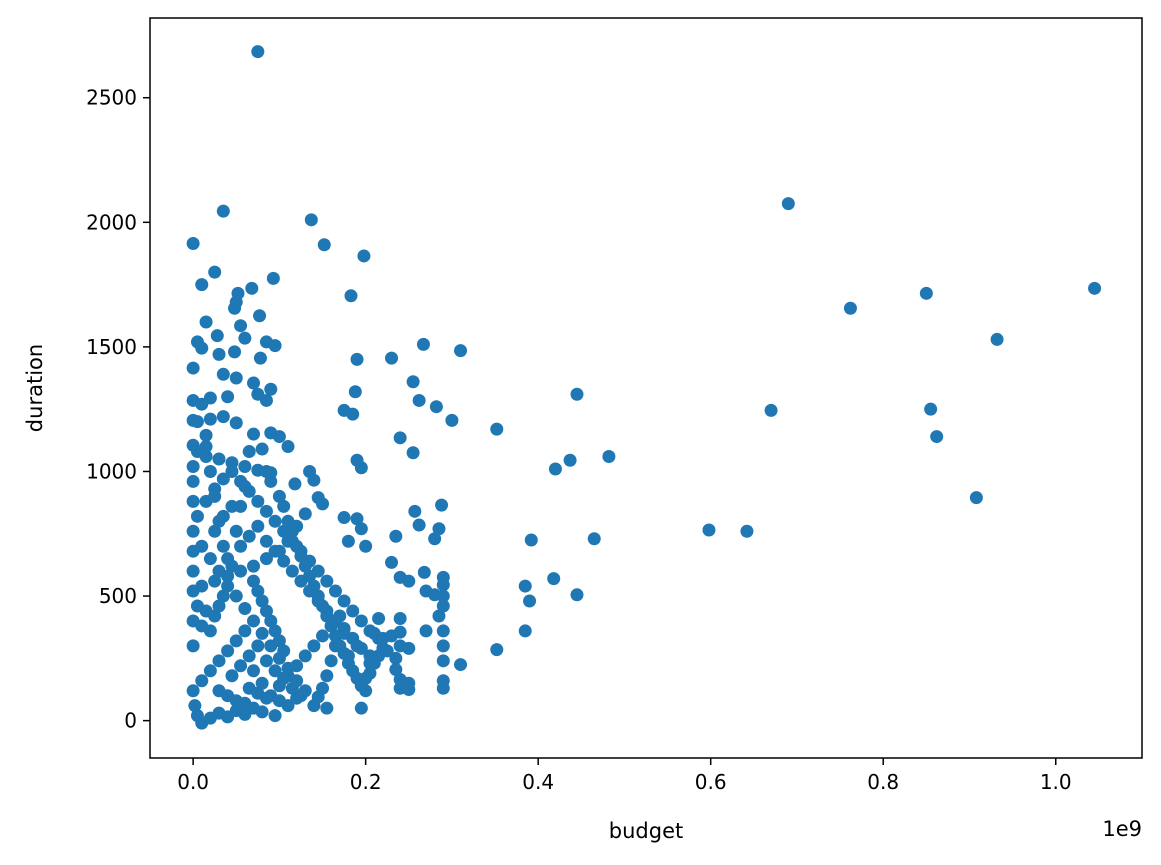 The image size is (1161, 865). What do you see at coordinates (646, 831) in the screenshot?
I see `x-axis-label: budget` at bounding box center [646, 831].